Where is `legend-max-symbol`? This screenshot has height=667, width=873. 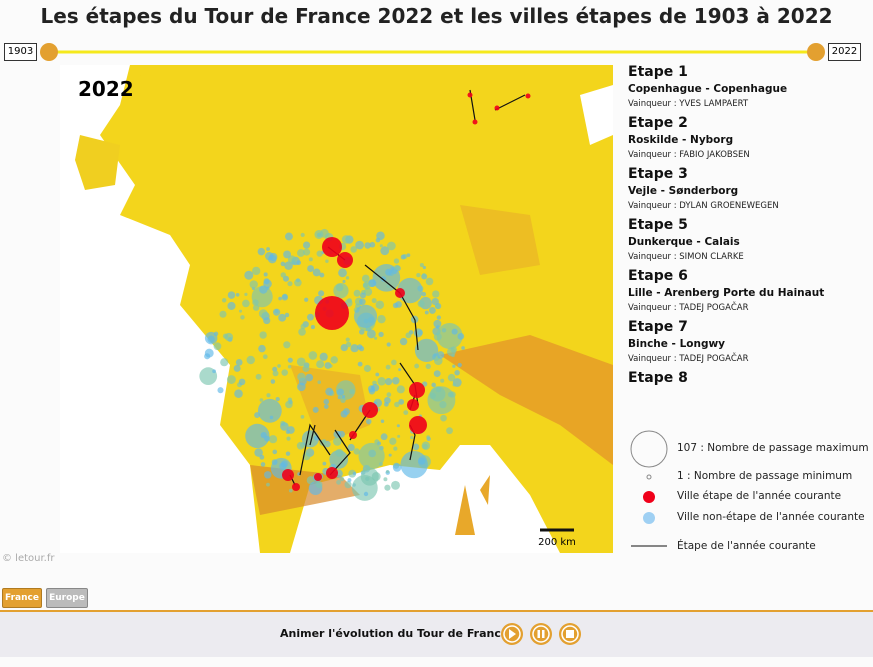 legend-max-symbol is located at coordinates (649, 449).